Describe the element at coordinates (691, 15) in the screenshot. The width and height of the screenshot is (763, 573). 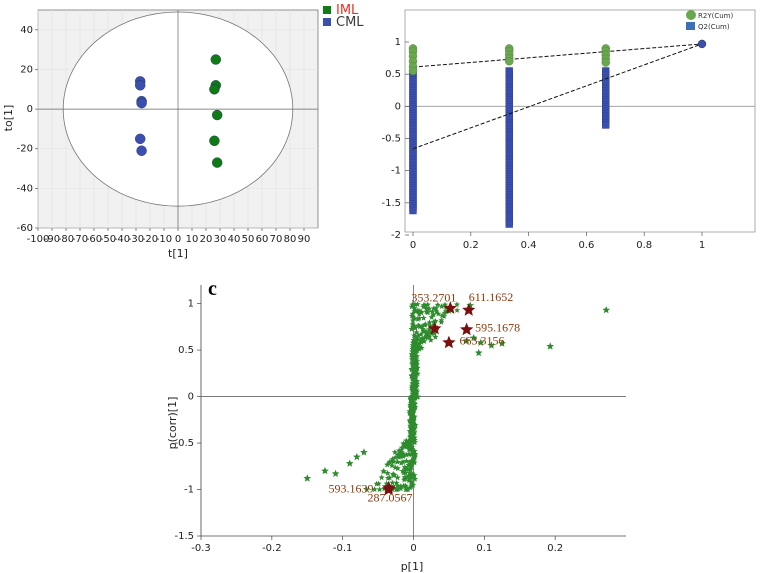
I see `legend-marker-r2y` at that location.